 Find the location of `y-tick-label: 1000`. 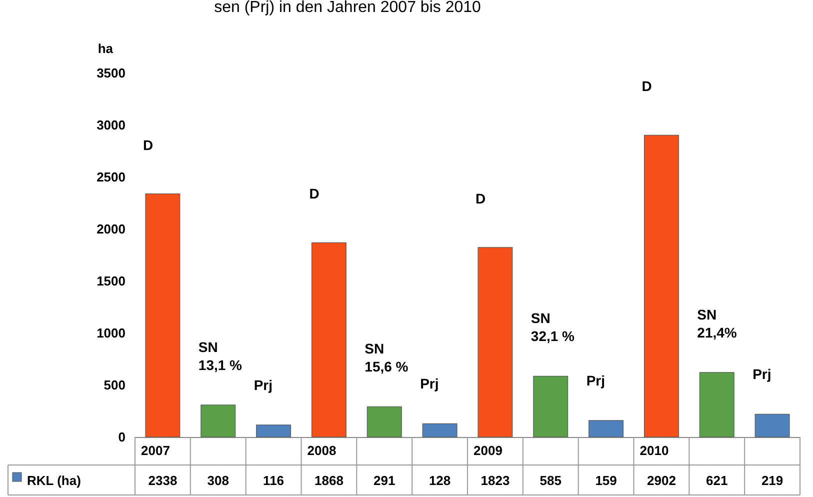

y-tick-label: 1000 is located at coordinates (111, 333).